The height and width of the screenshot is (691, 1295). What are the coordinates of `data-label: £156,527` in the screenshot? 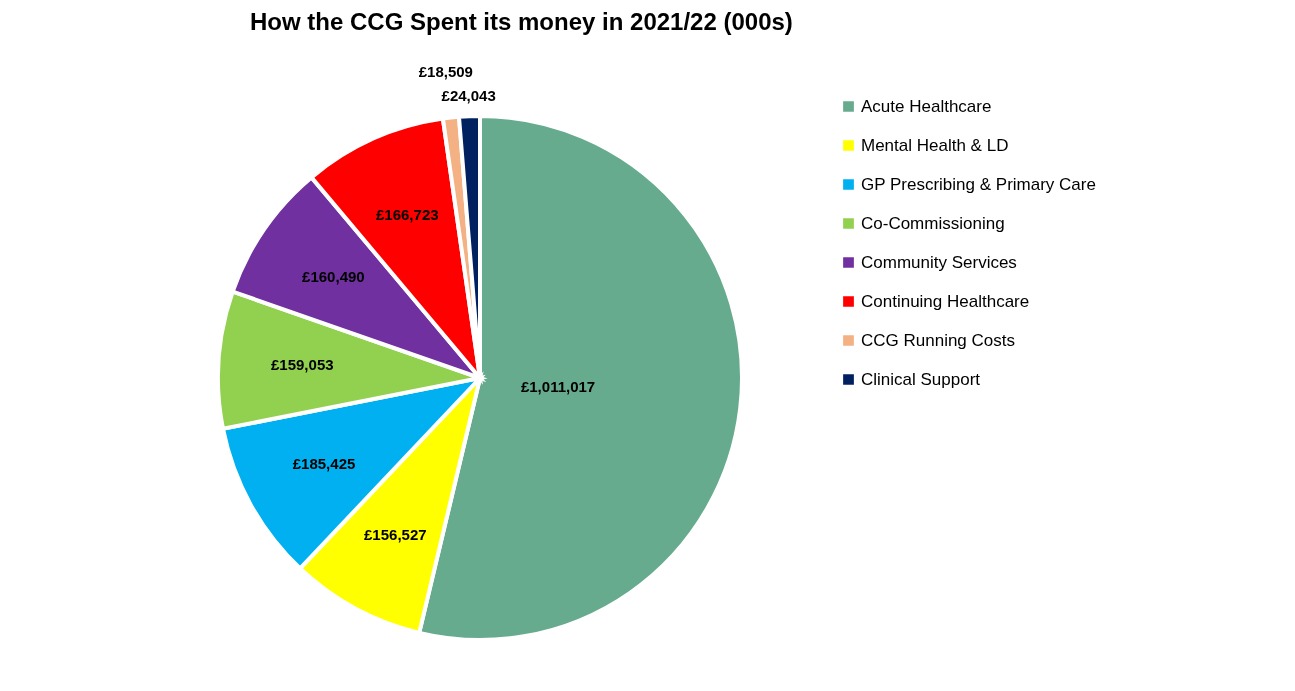 It's located at (395, 534).